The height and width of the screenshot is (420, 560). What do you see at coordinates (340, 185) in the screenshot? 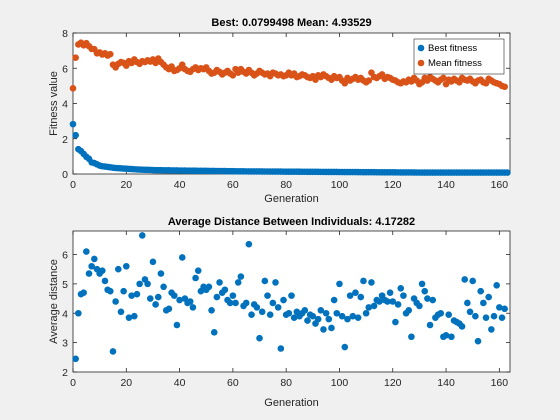
I see `fitness-x-tick-label: 100` at bounding box center [340, 185].